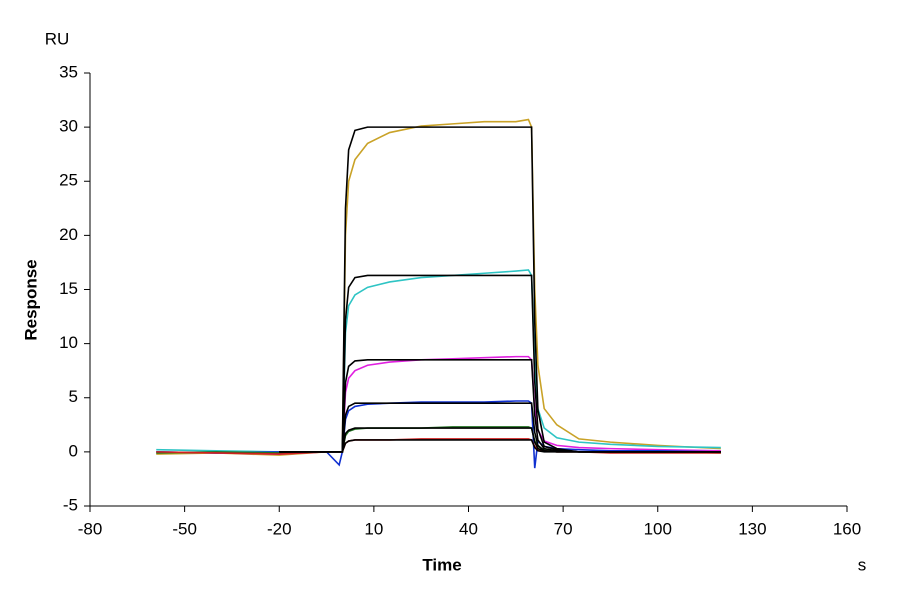 The width and height of the screenshot is (900, 600). Describe the element at coordinates (373, 528) in the screenshot. I see `x-tick-label: 10` at that location.